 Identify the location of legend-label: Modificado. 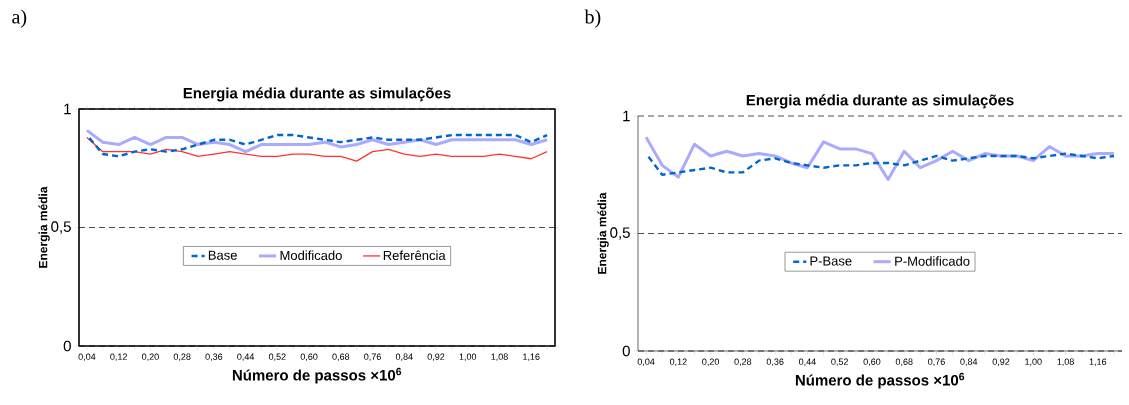
(311, 255).